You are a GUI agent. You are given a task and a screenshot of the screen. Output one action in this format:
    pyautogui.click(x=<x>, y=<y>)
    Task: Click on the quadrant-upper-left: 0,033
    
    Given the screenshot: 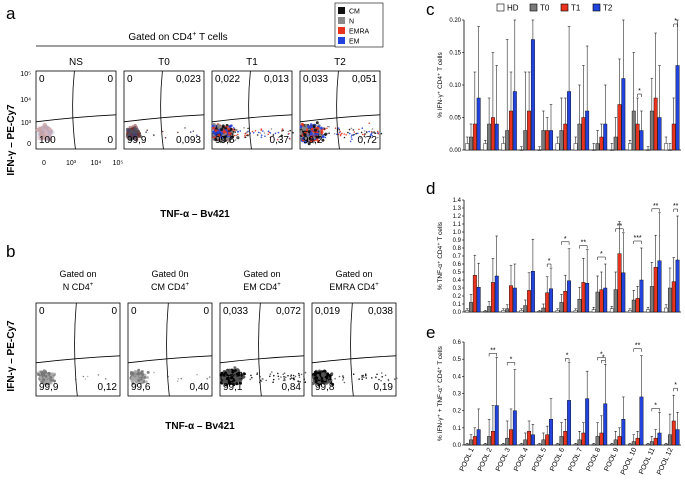 What is the action you would take?
    pyautogui.click(x=315, y=79)
    